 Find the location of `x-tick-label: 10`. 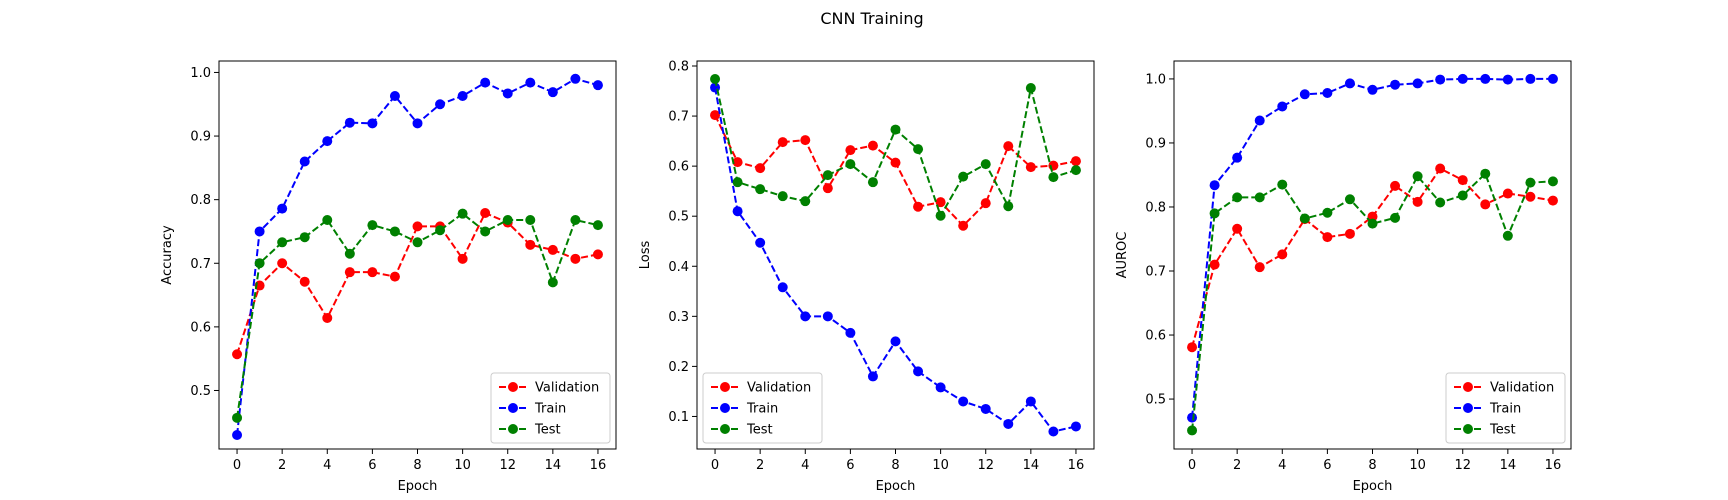

x-tick-label: 10 is located at coordinates (940, 465).